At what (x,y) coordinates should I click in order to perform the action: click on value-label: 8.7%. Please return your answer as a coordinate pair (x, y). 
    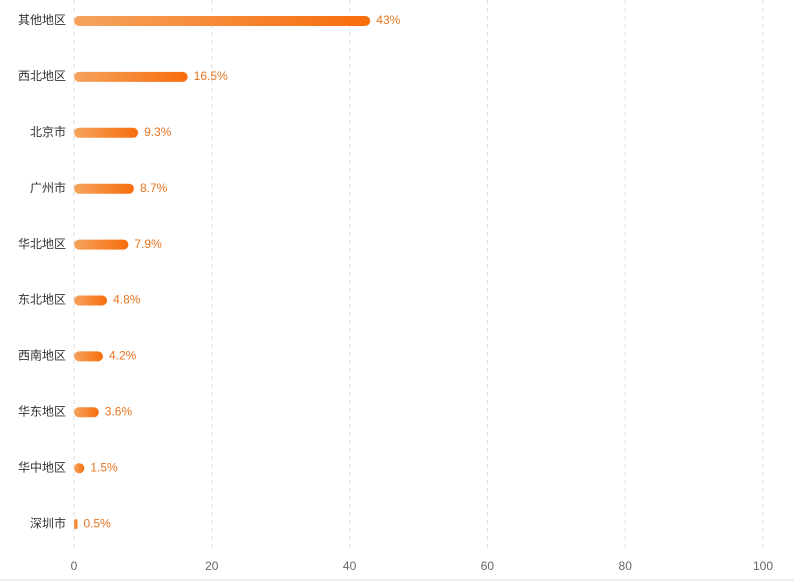
    Looking at the image, I should click on (154, 188).